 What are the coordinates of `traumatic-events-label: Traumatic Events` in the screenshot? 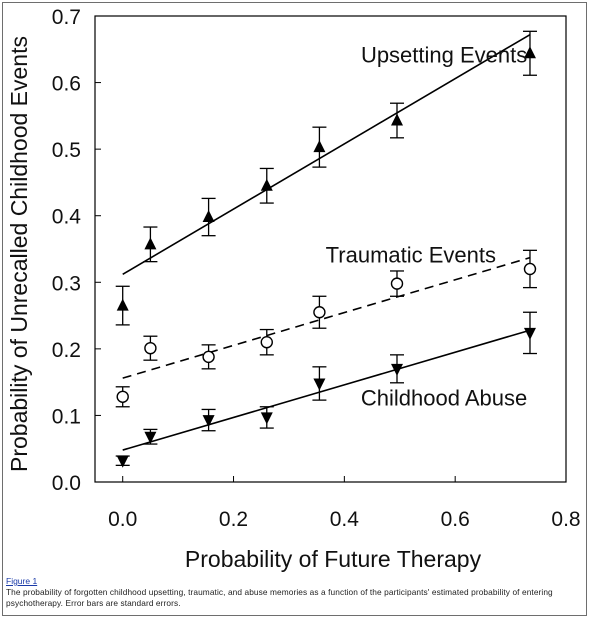 It's located at (411, 254).